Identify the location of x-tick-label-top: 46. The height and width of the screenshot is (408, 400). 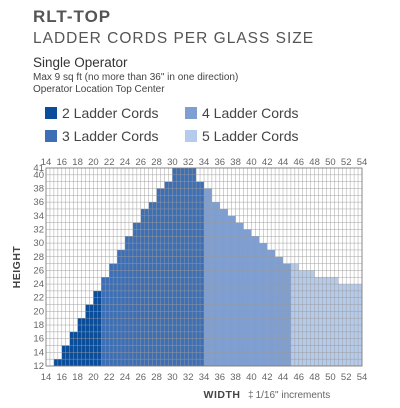
(299, 162).